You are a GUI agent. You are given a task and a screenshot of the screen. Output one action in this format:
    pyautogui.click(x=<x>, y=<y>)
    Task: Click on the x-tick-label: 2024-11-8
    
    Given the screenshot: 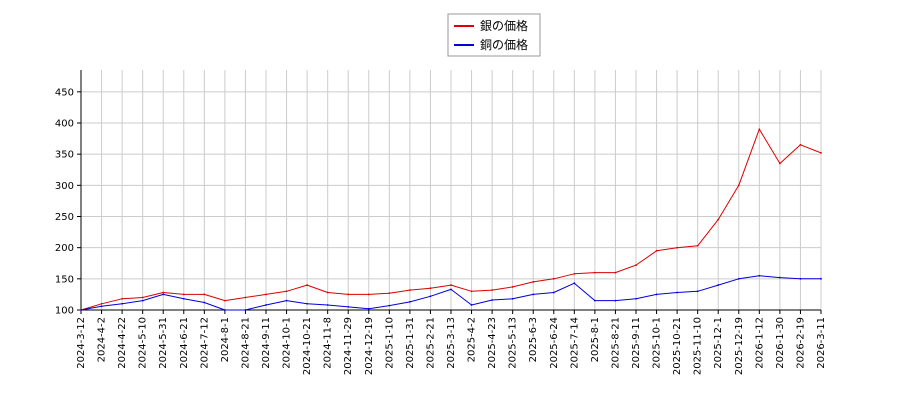 What is the action you would take?
    pyautogui.click(x=328, y=343)
    